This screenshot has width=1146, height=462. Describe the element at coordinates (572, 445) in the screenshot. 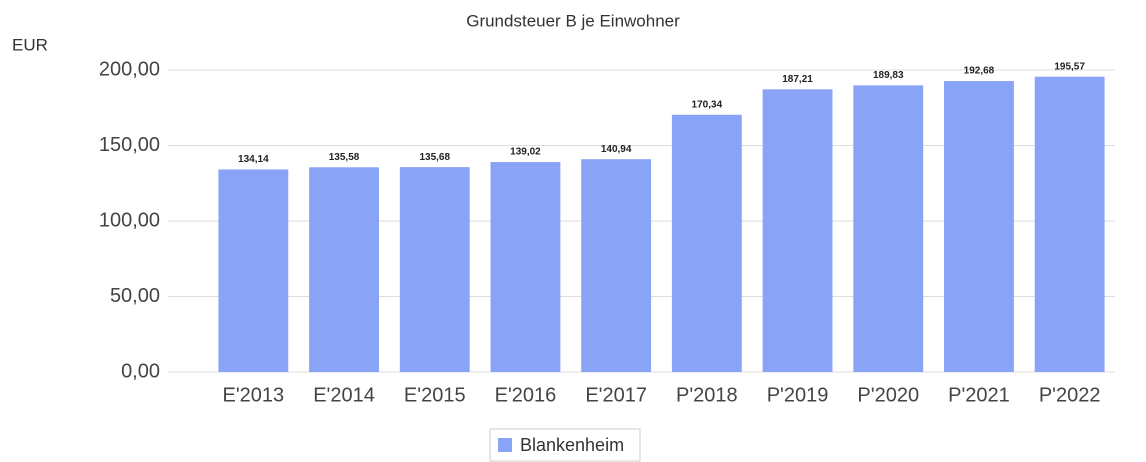

I see `legend-label: Blankenheim` at that location.